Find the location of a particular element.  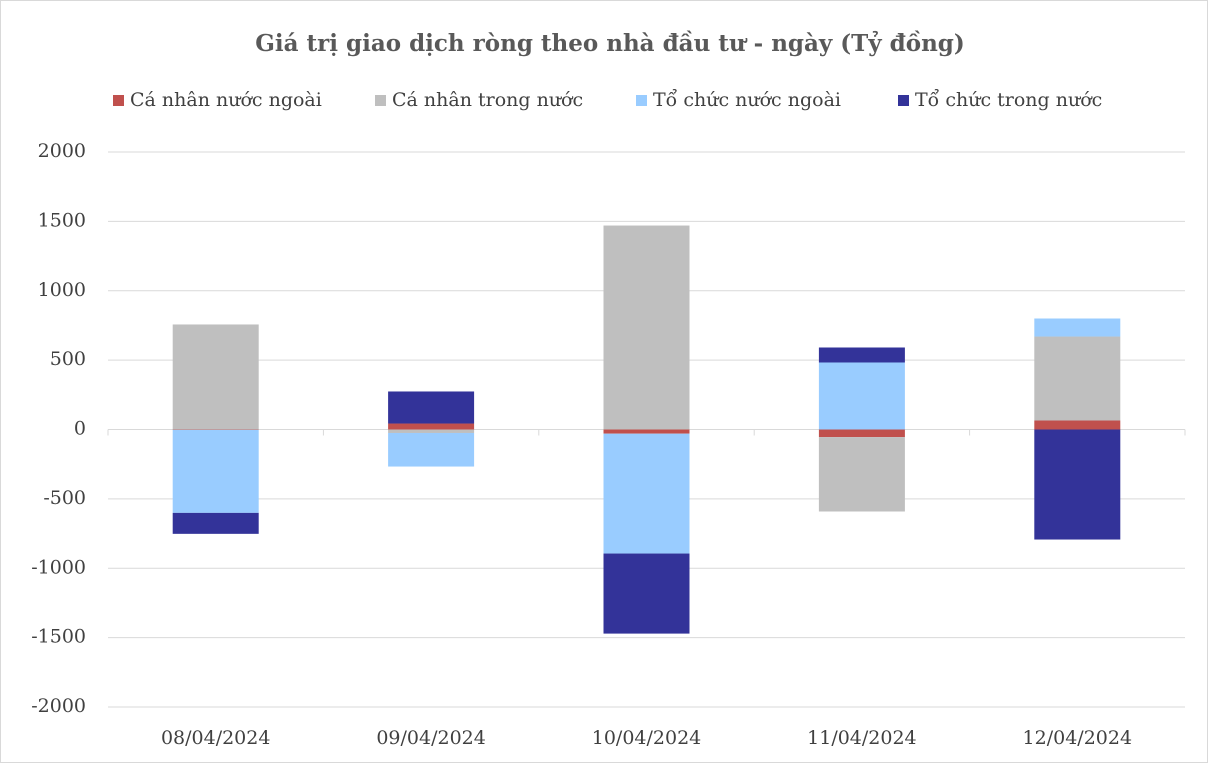

x-tick-label: 11/04/2024 is located at coordinates (862, 738).